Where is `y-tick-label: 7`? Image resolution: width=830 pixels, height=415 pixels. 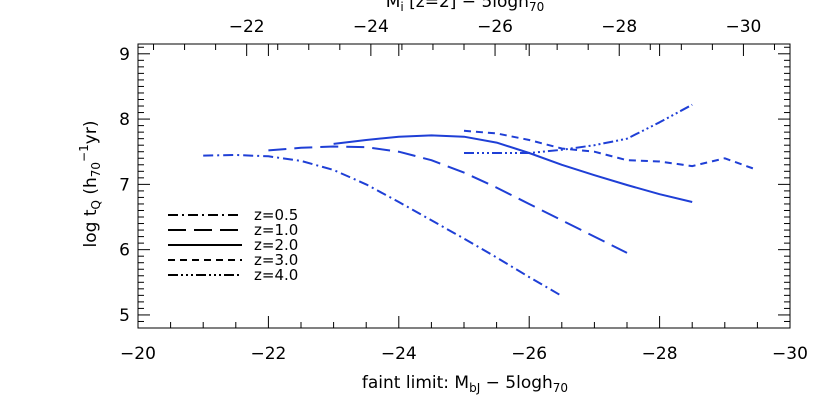
y-tick-label: 7 is located at coordinates (124, 185).